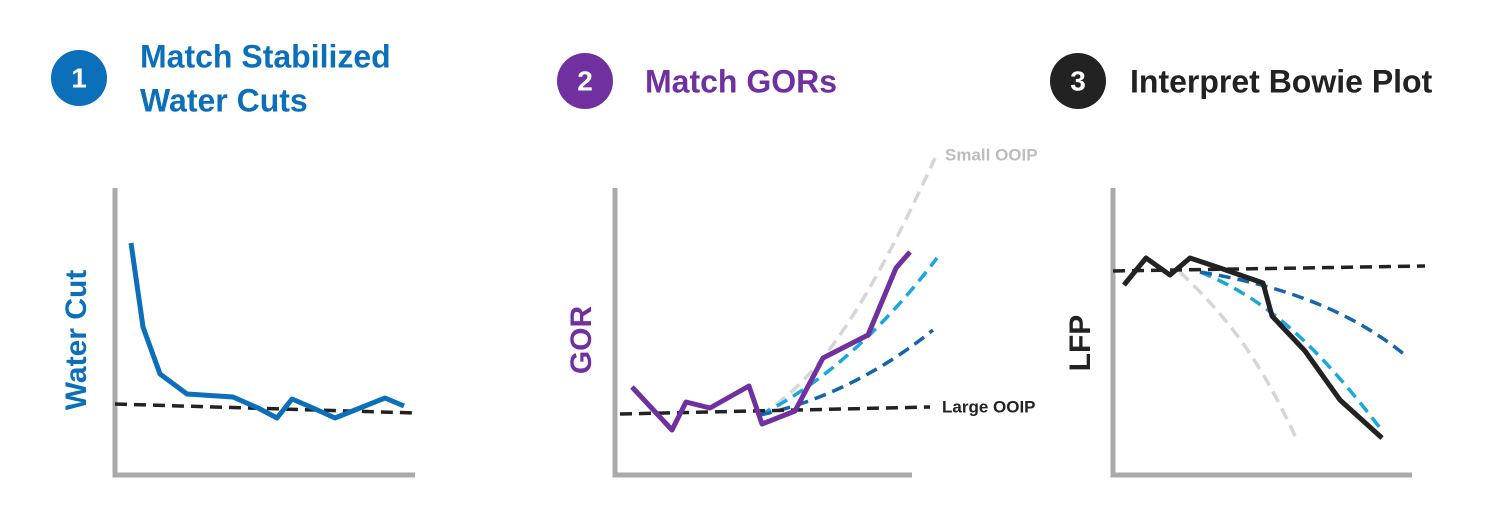  Describe the element at coordinates (224, 100) in the screenshot. I see `step-title: Water Cuts` at that location.